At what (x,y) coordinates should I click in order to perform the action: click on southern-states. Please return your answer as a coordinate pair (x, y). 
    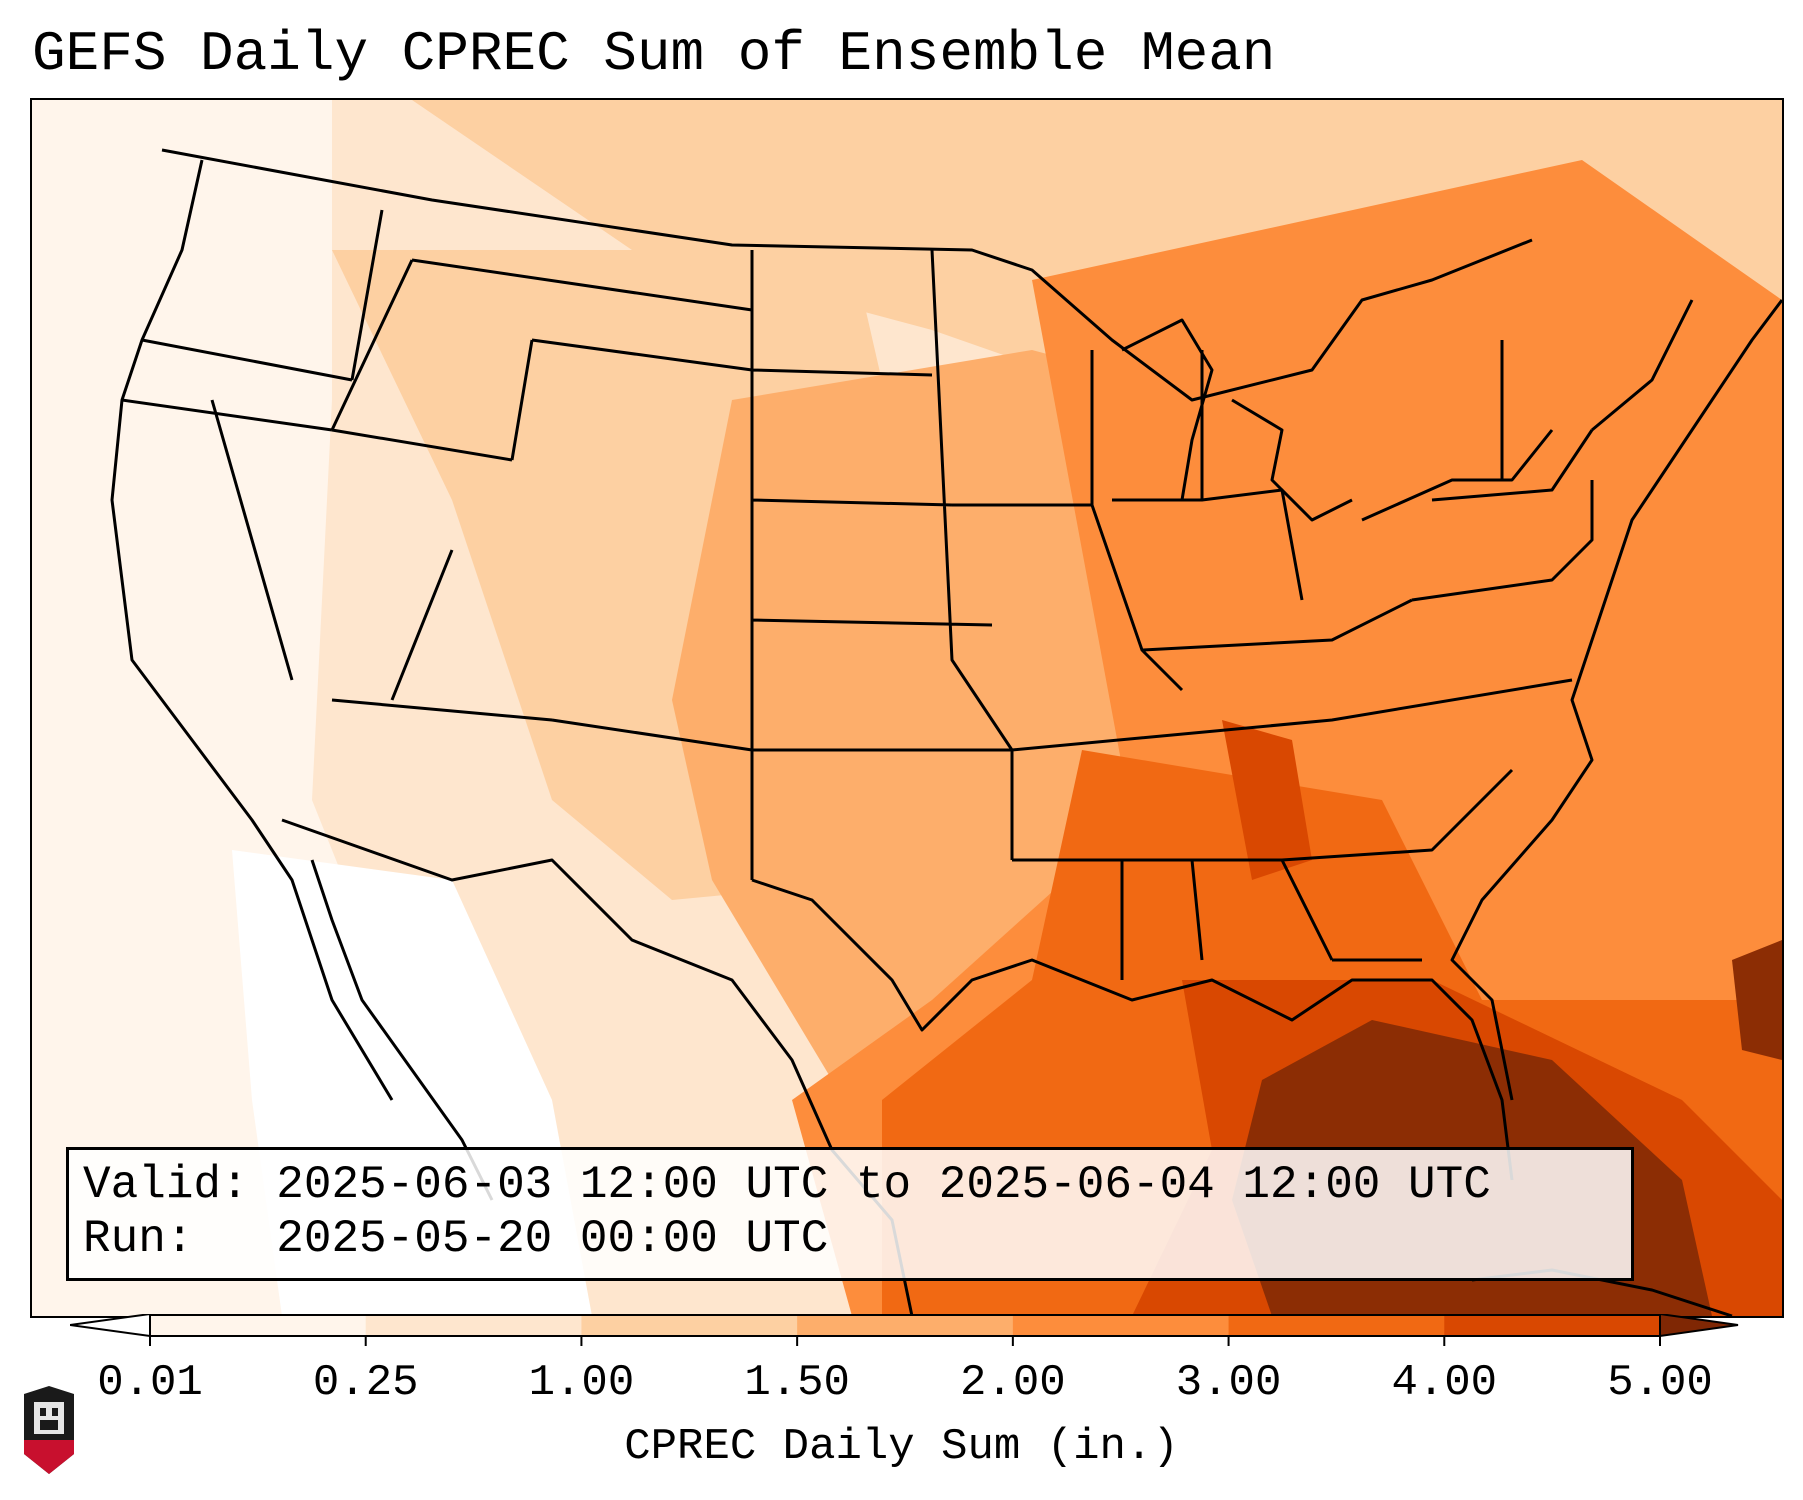
    Looking at the image, I should click on (1292, 829).